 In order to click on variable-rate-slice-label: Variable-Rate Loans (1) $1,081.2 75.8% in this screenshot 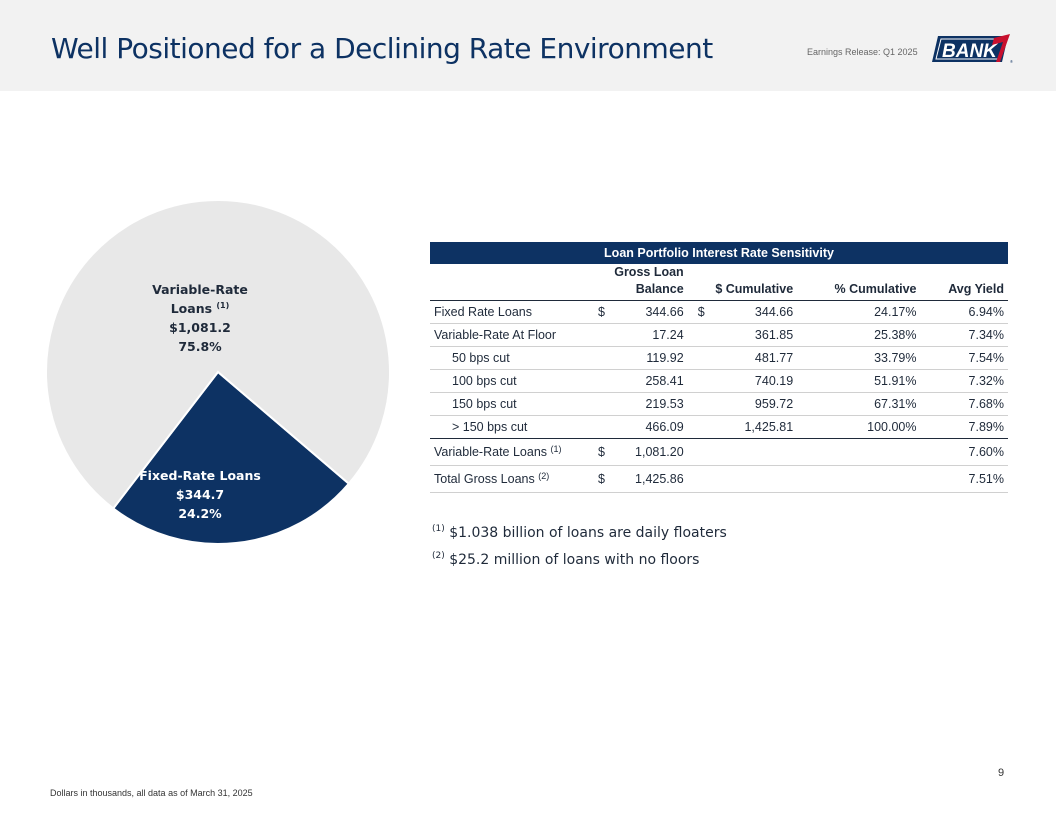, I will do `click(200, 318)`.